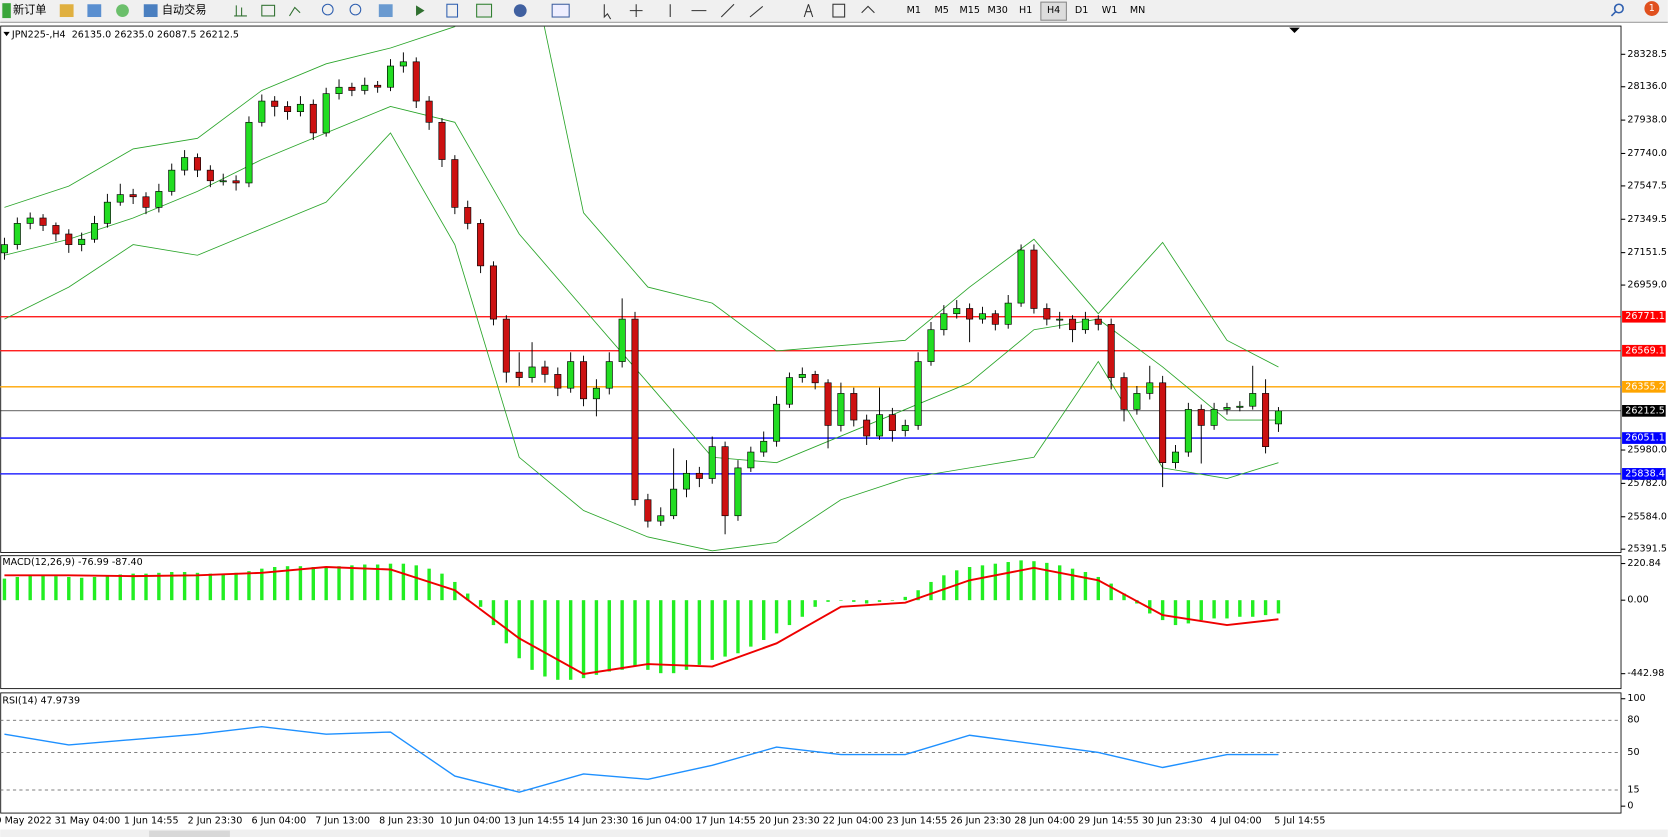 Image resolution: width=1668 pixels, height=837 pixels. What do you see at coordinates (1137, 10) in the screenshot?
I see `timeframe-button: MN` at bounding box center [1137, 10].